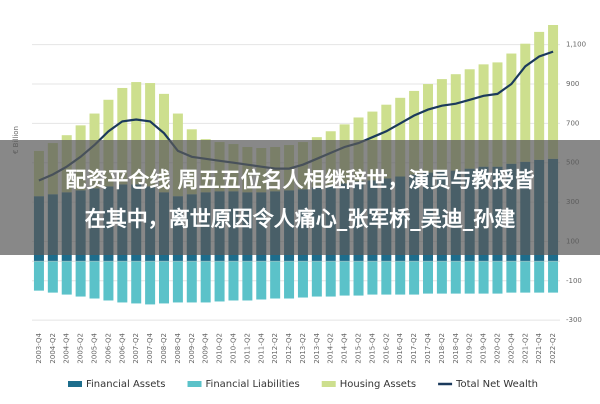  Describe the element at coordinates (378, 384) in the screenshot. I see `legend-label: Housing Assets` at that location.